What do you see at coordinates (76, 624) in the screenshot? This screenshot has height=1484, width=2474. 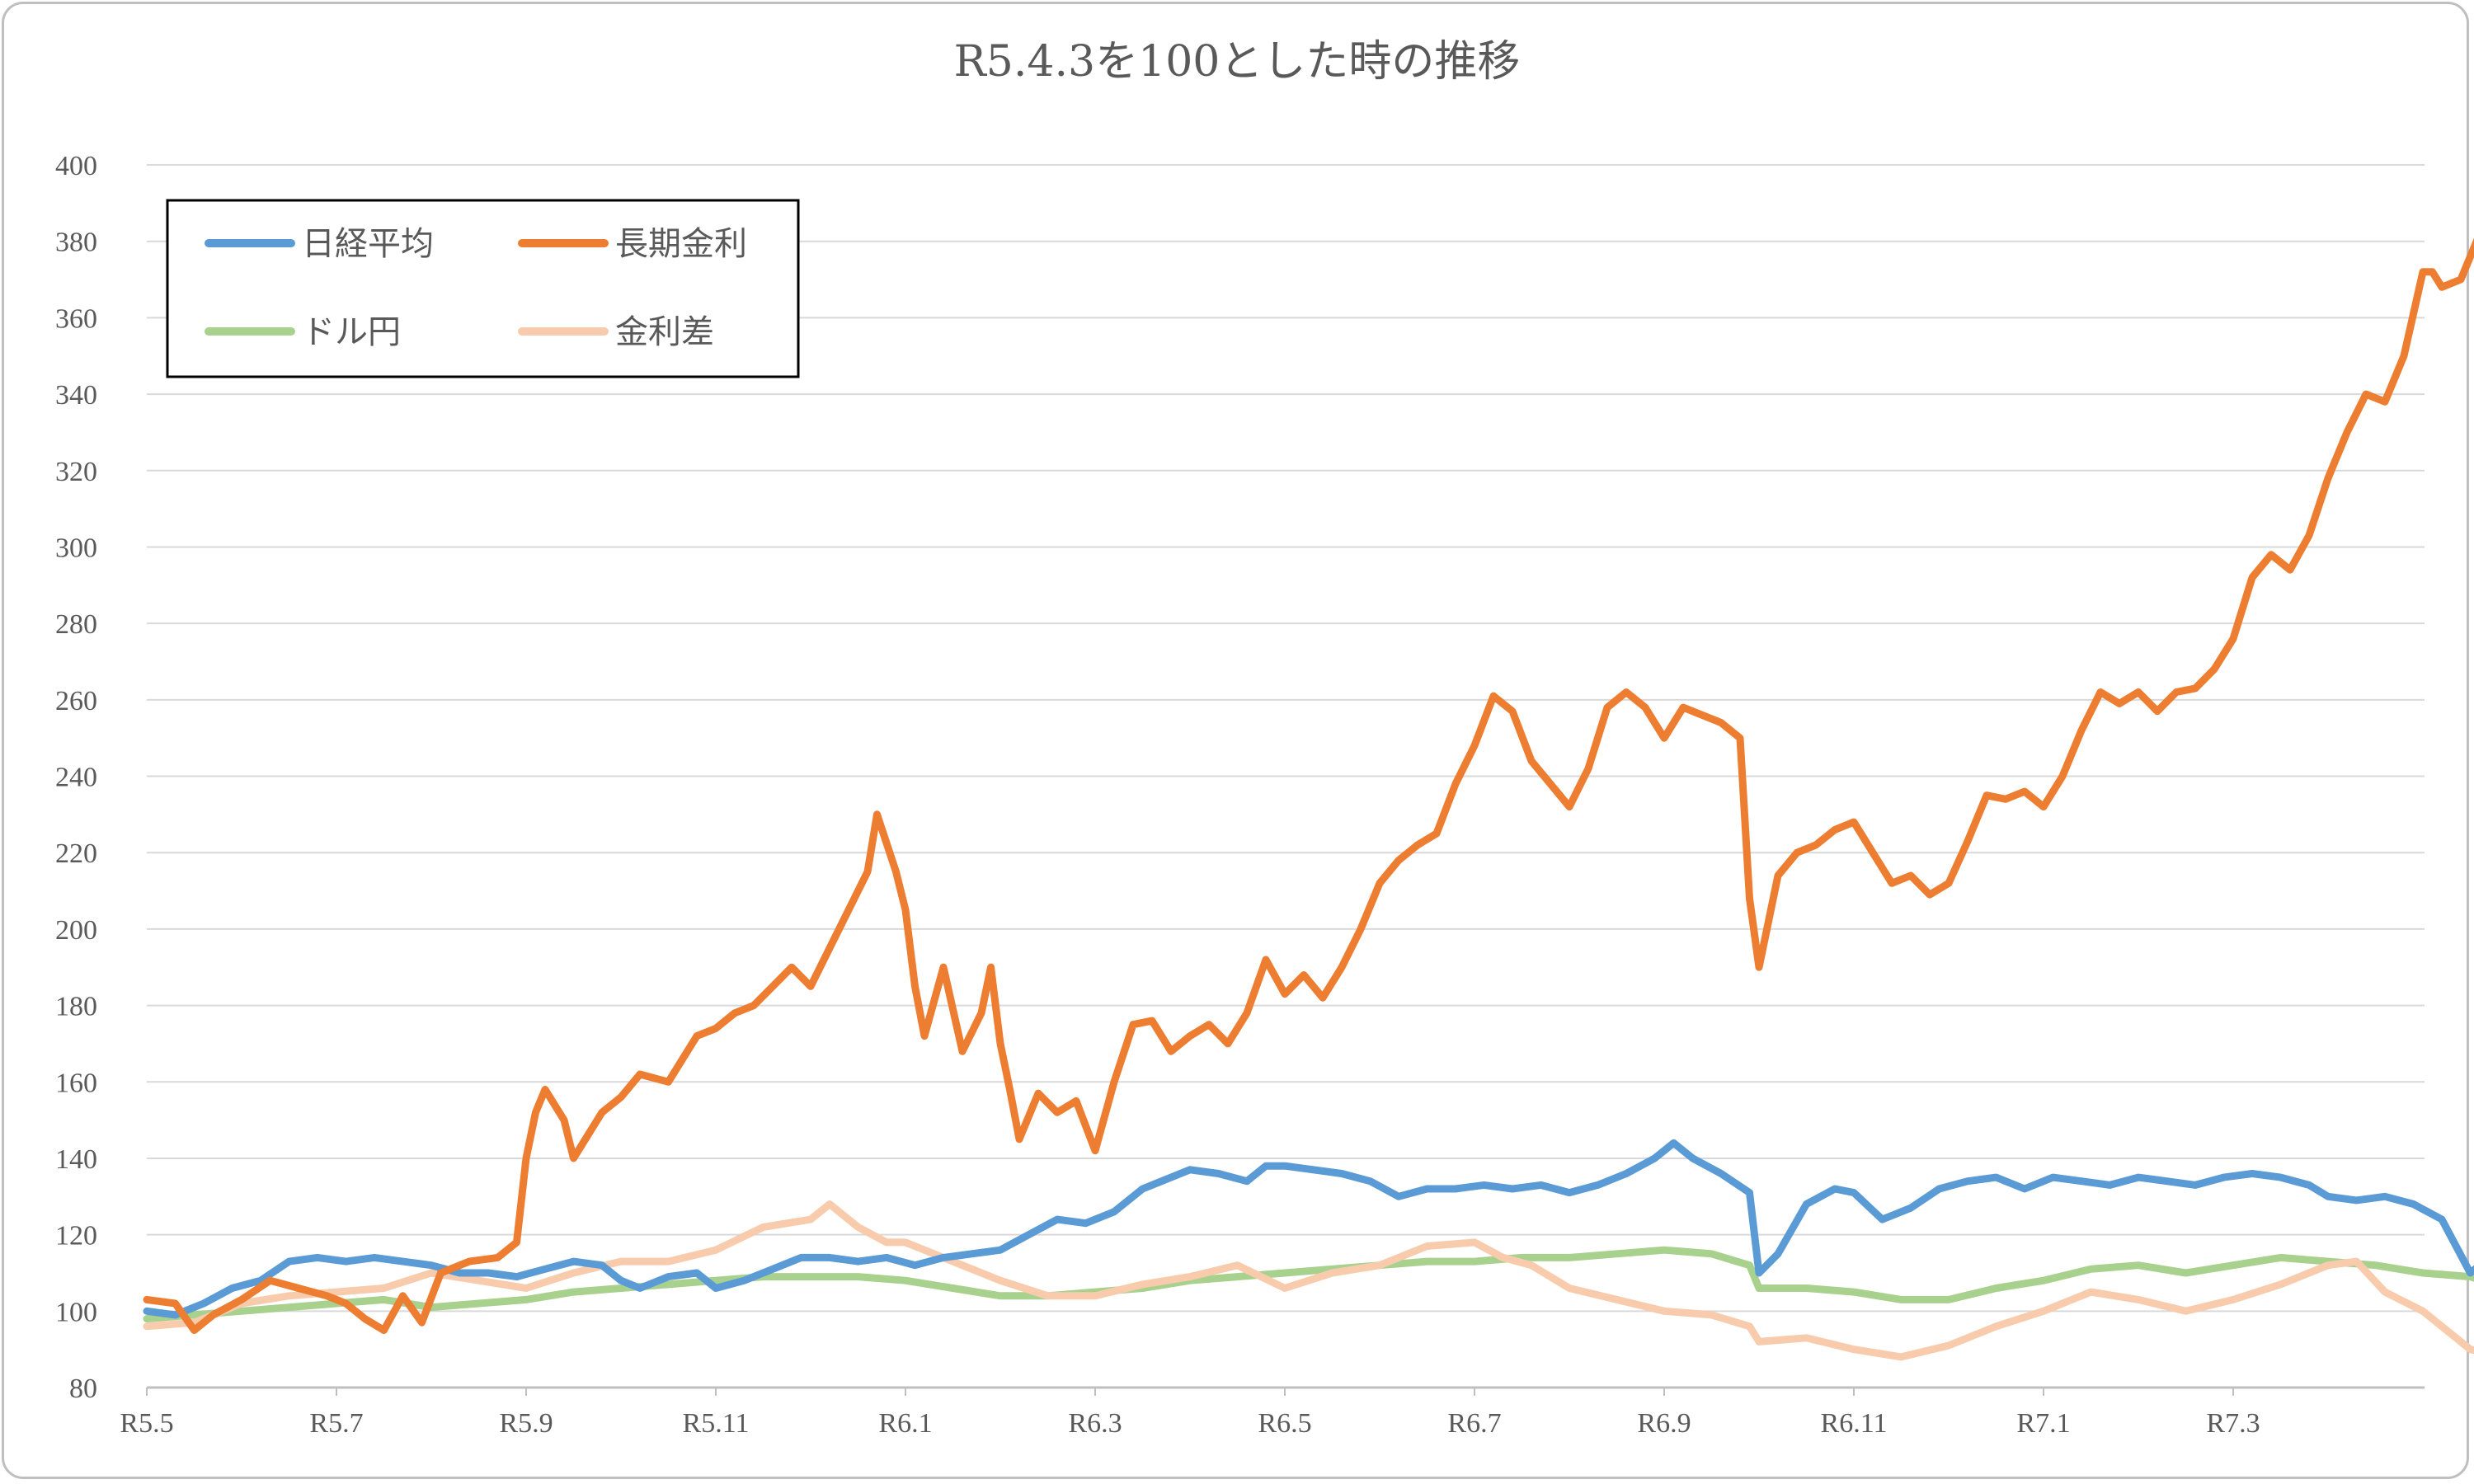 I see `y-tick-label: 280` at bounding box center [76, 624].